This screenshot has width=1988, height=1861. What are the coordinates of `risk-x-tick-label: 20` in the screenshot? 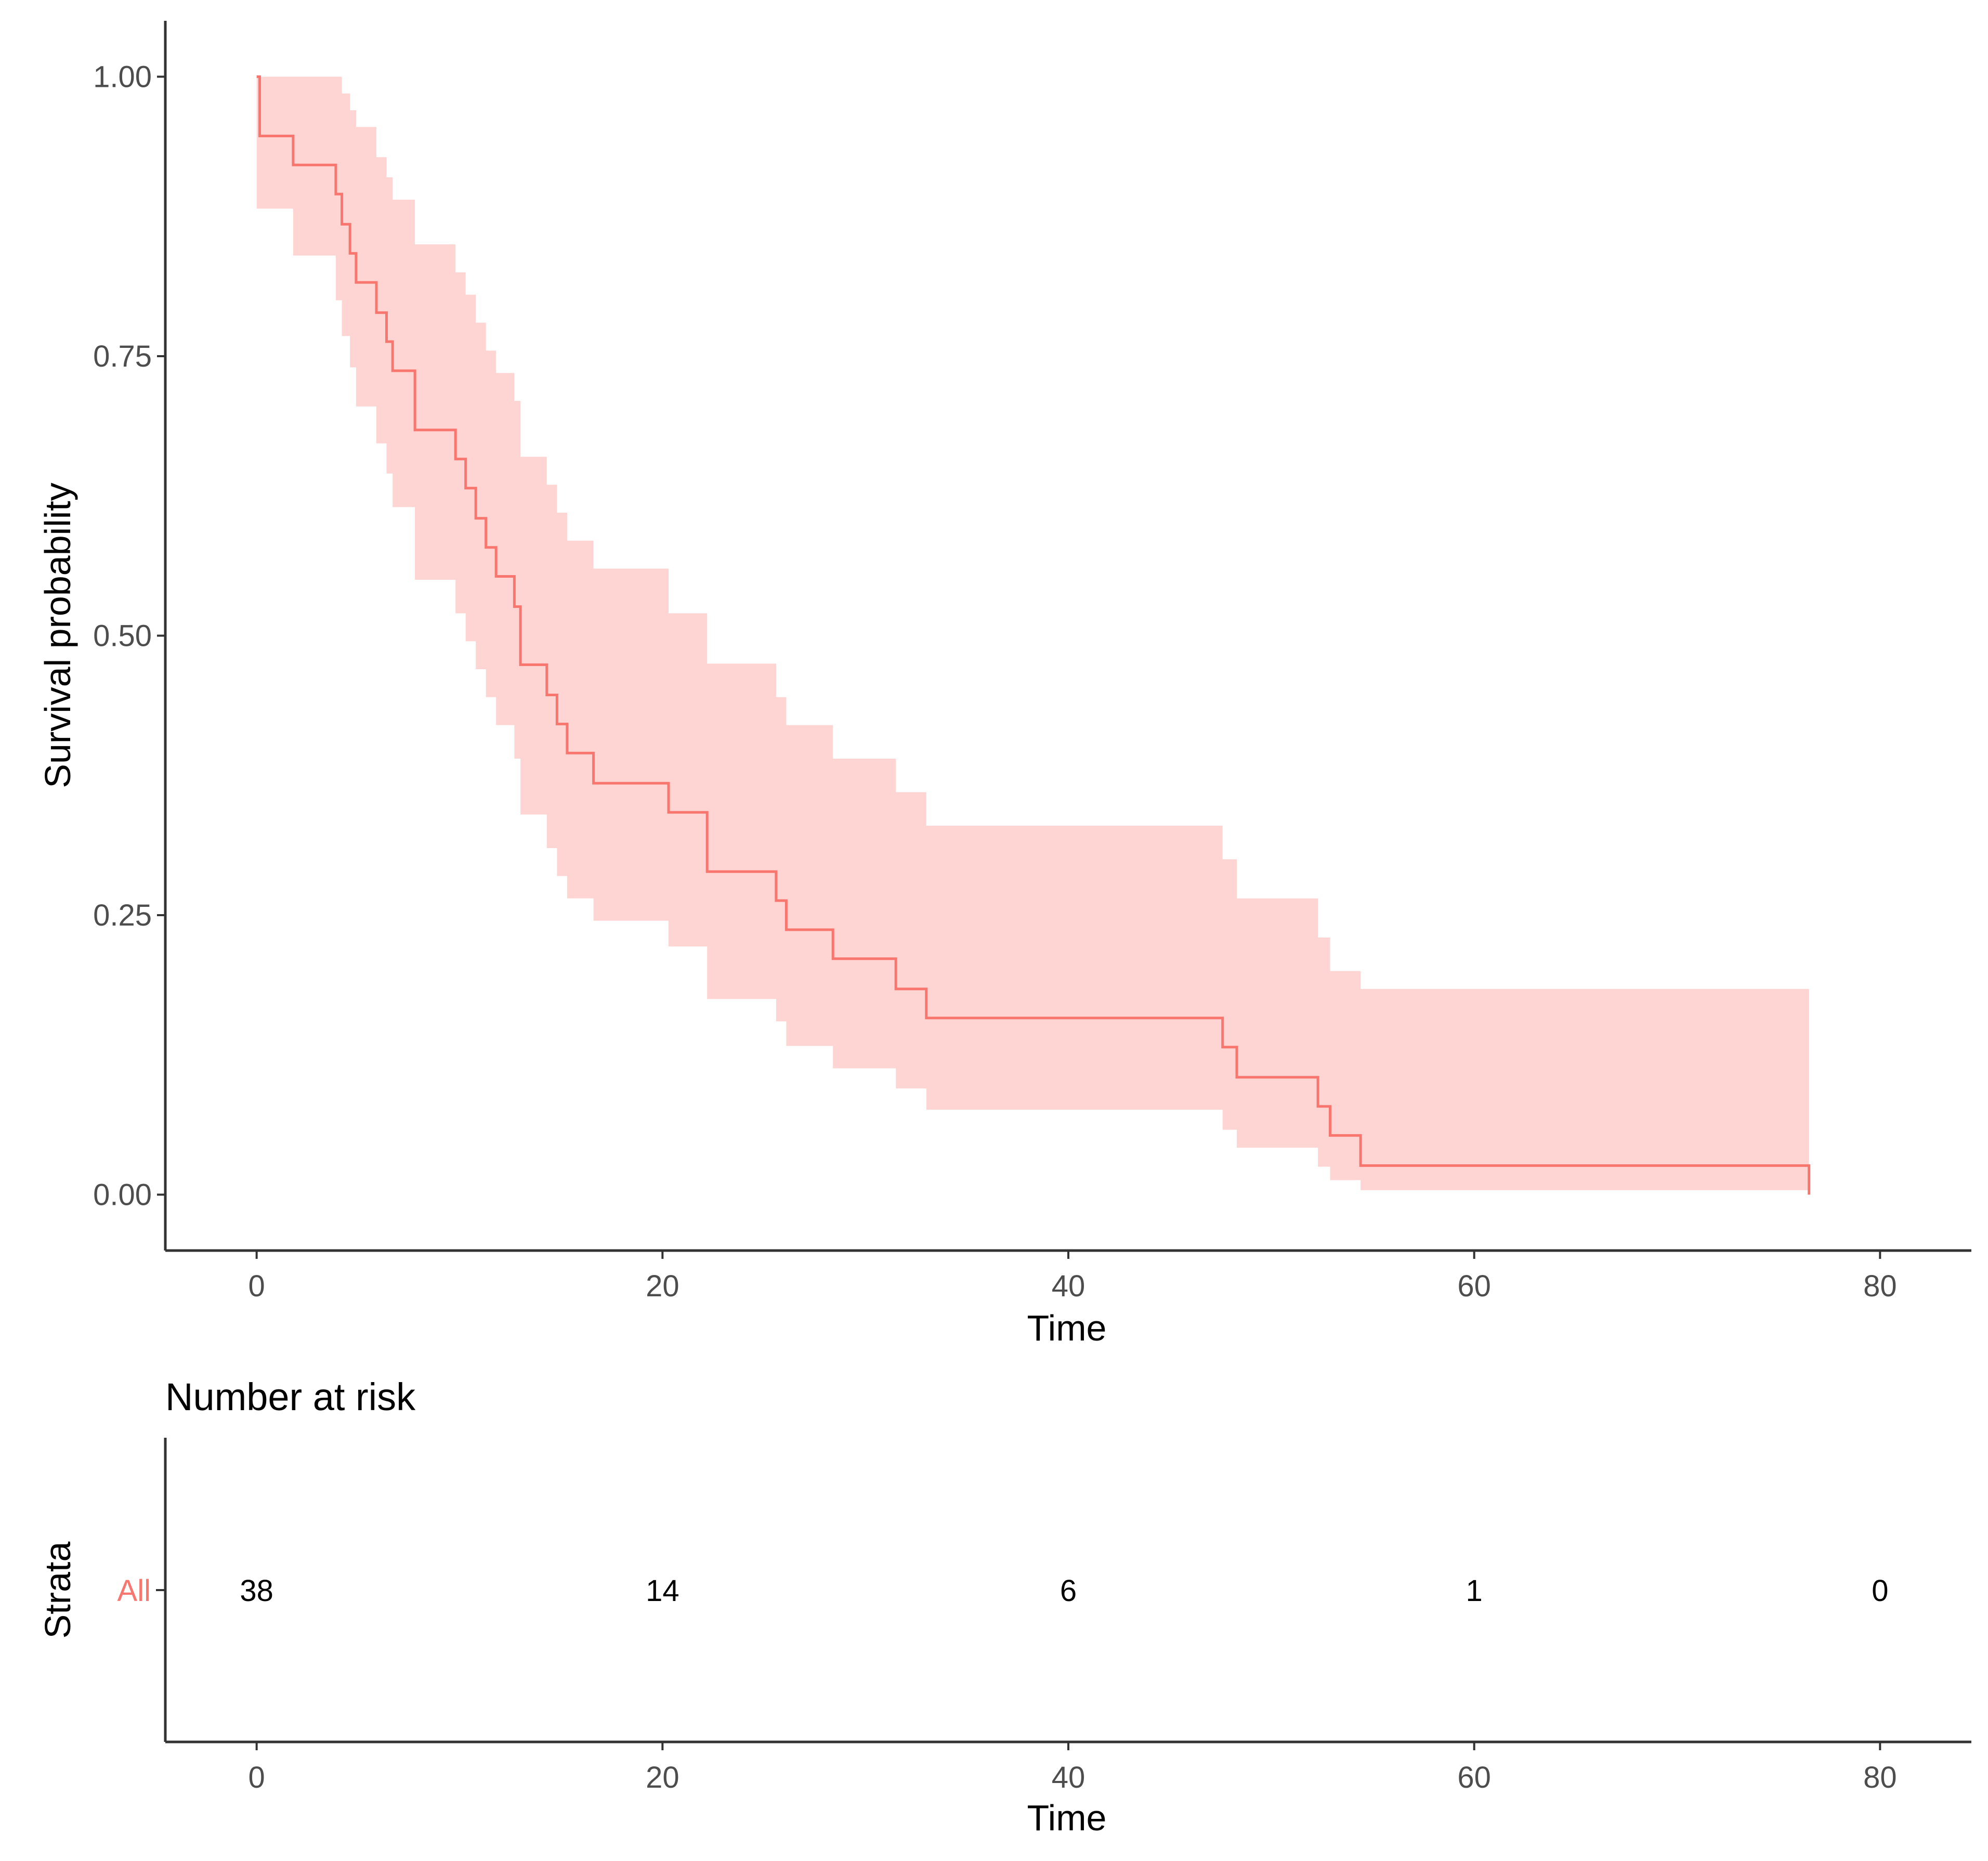 It's located at (662, 1777).